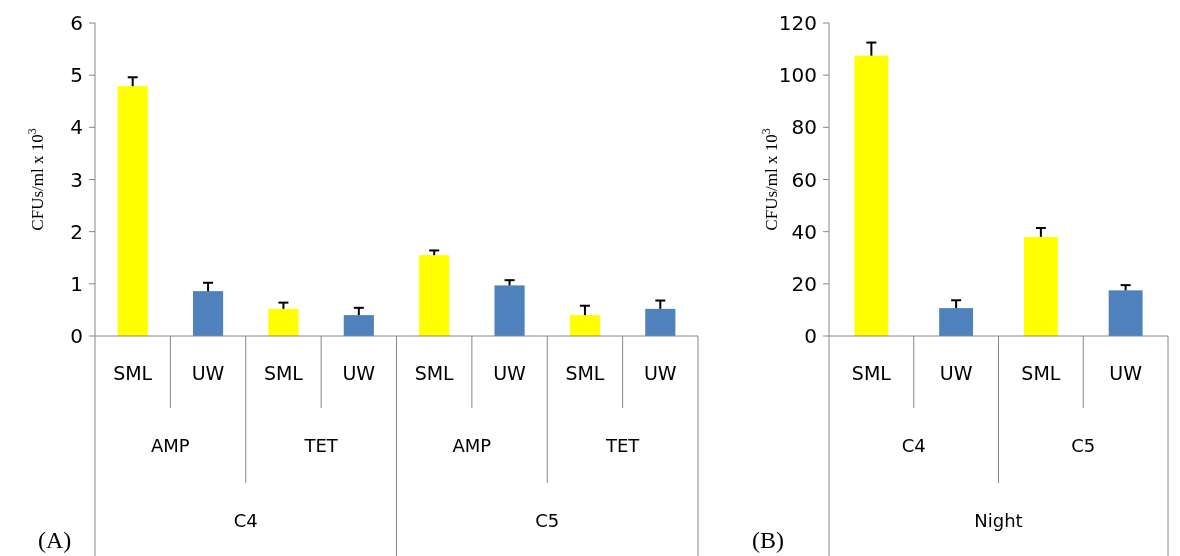  What do you see at coordinates (55, 540) in the screenshot?
I see `text: (A)` at bounding box center [55, 540].